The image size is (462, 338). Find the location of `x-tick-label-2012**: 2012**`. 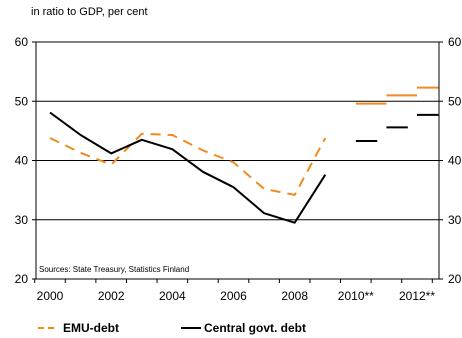

x-tick-label-2012**: 2012** is located at coordinates (417, 296).